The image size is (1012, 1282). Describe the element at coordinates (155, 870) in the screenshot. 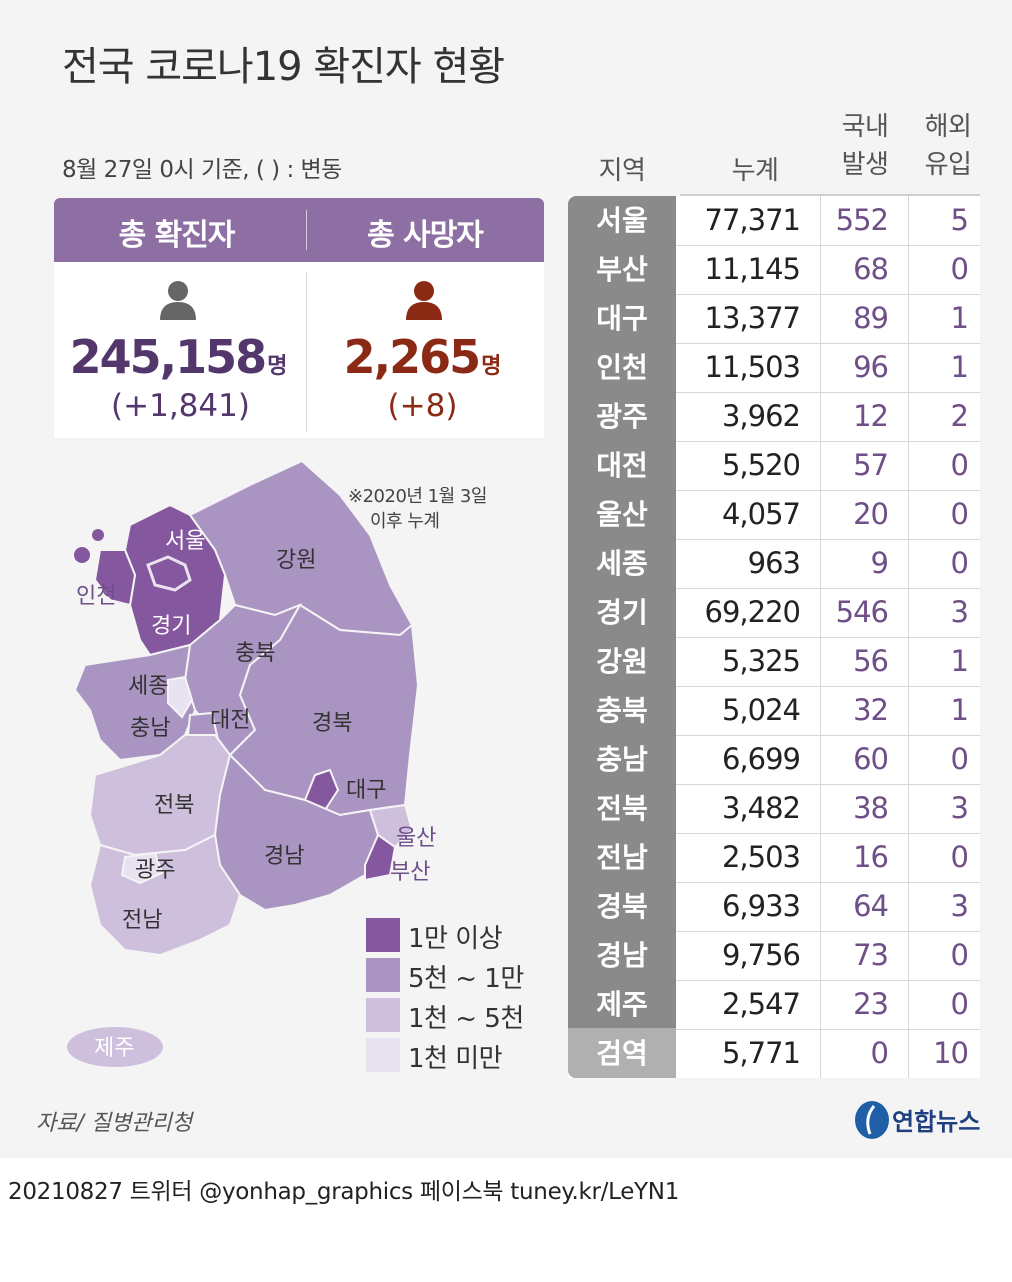

I see `map-label-gwangju: 광주` at that location.